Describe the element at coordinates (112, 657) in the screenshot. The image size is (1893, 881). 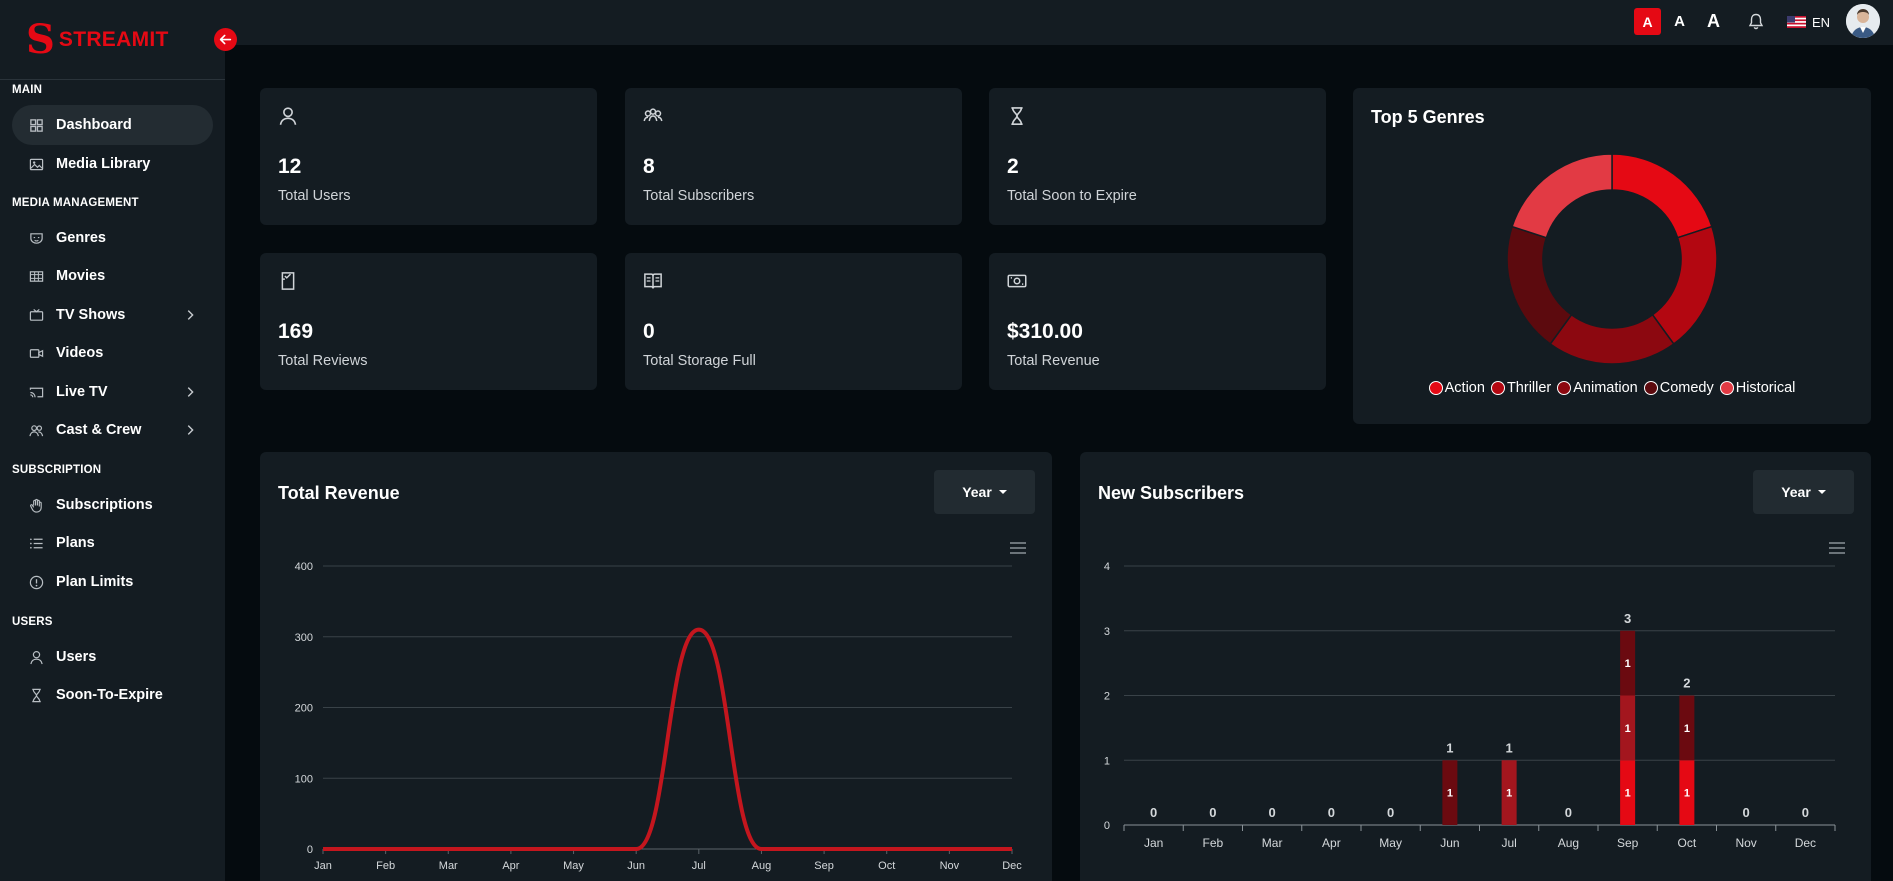
I see `sidebar-item-users: Users` at that location.